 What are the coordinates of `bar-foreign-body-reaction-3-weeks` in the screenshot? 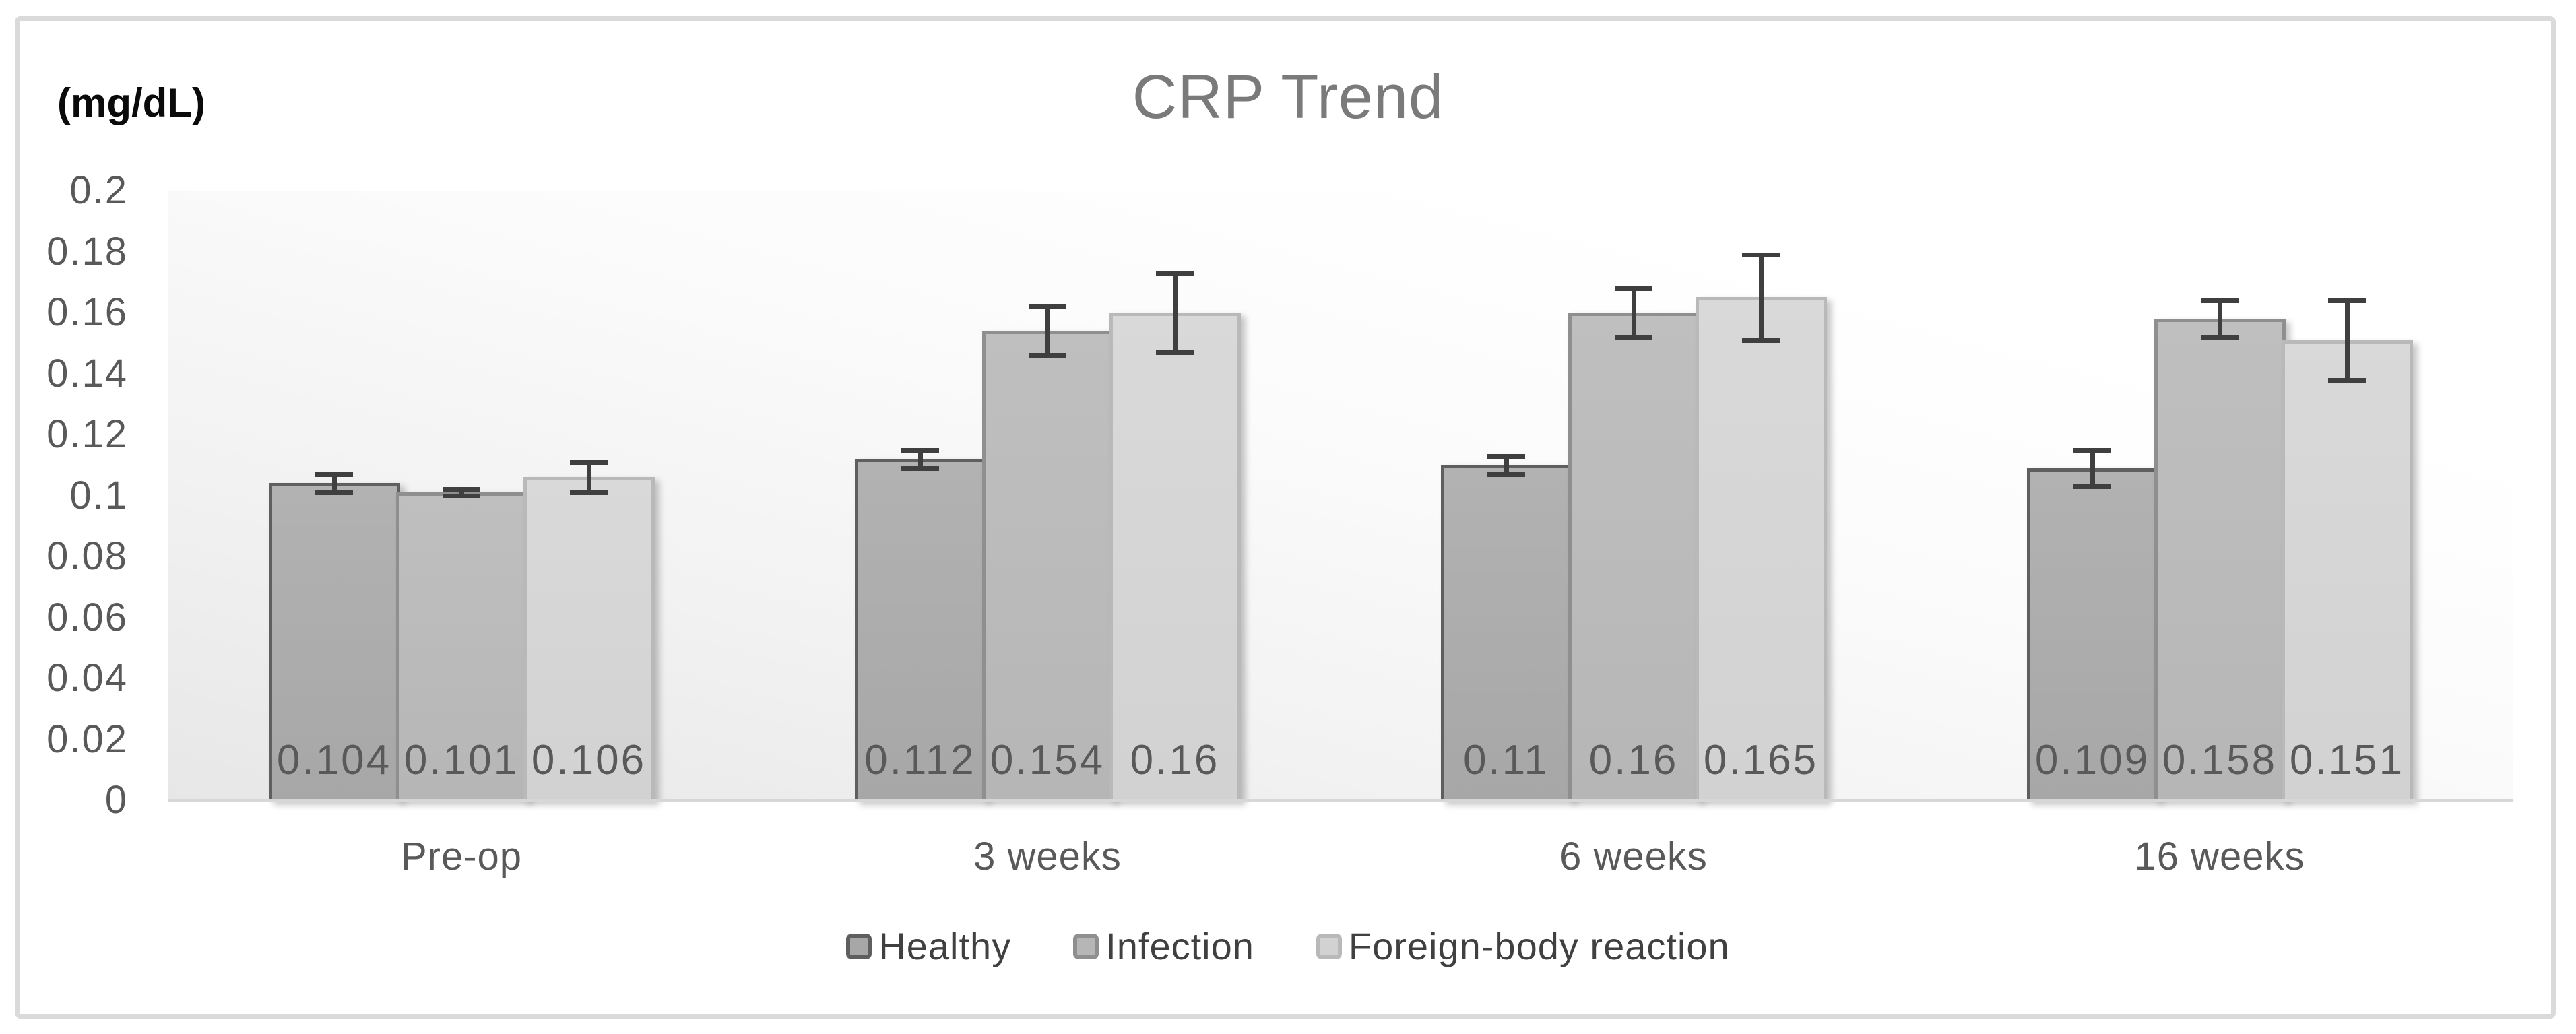 It's located at (1175, 558).